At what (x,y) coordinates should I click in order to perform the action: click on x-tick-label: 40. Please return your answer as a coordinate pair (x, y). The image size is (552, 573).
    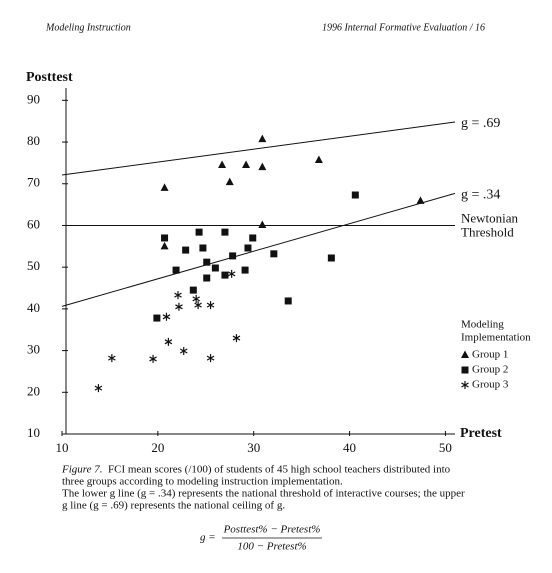
    Looking at the image, I should click on (349, 447).